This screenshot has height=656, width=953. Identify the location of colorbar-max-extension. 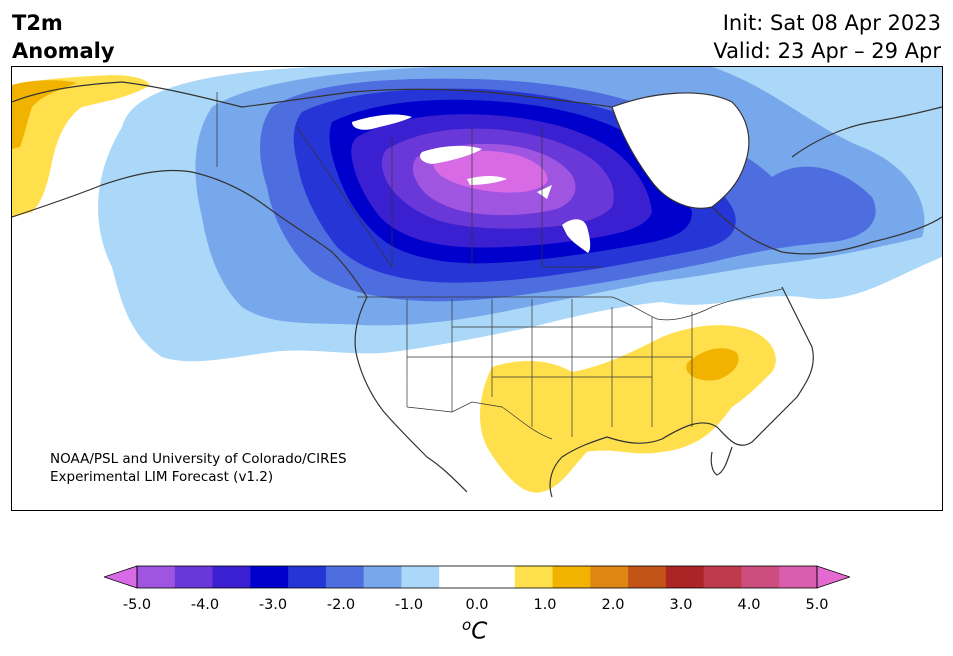
(833, 577).